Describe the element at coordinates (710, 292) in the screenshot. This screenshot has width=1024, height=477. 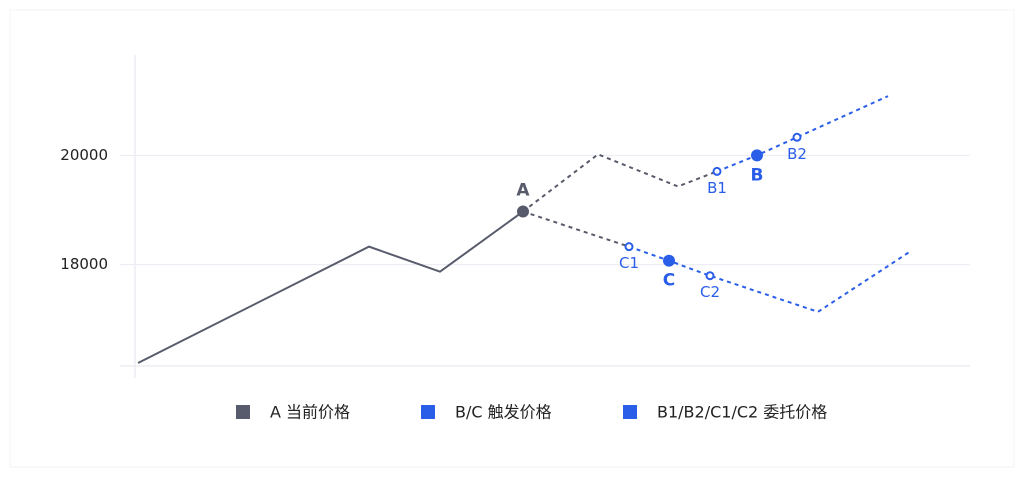
I see `point-label: C2` at that location.